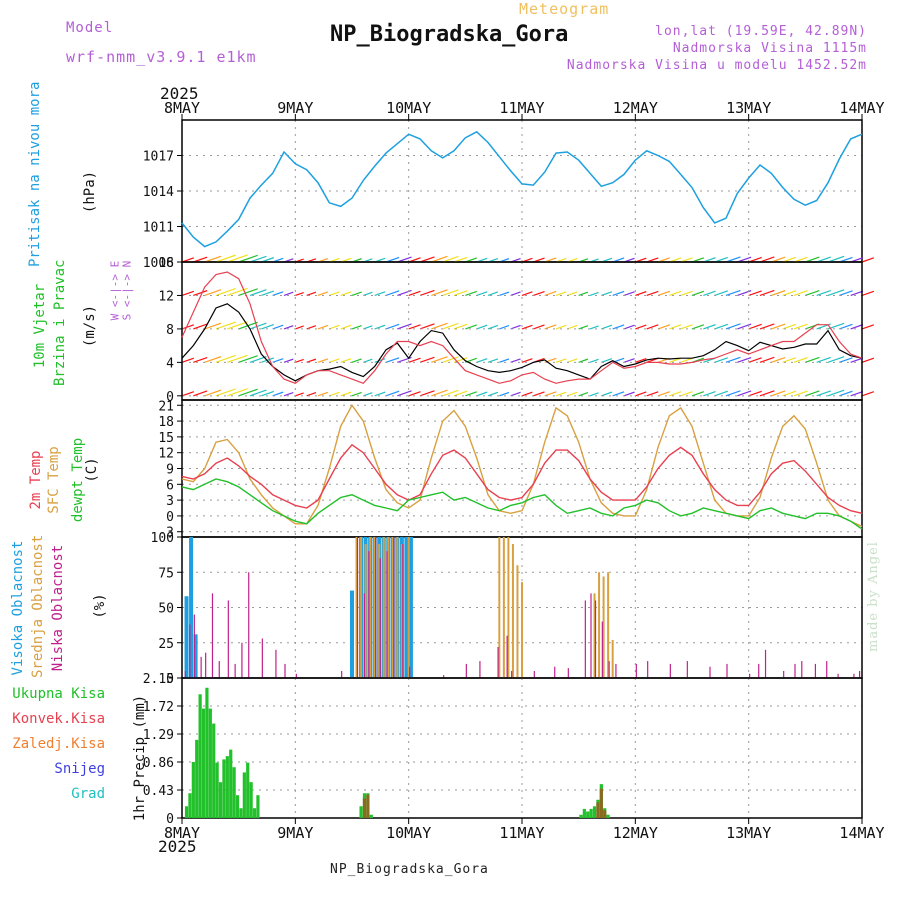  I want to click on x-day-label-bottom: 10MAY, so click(408, 833).